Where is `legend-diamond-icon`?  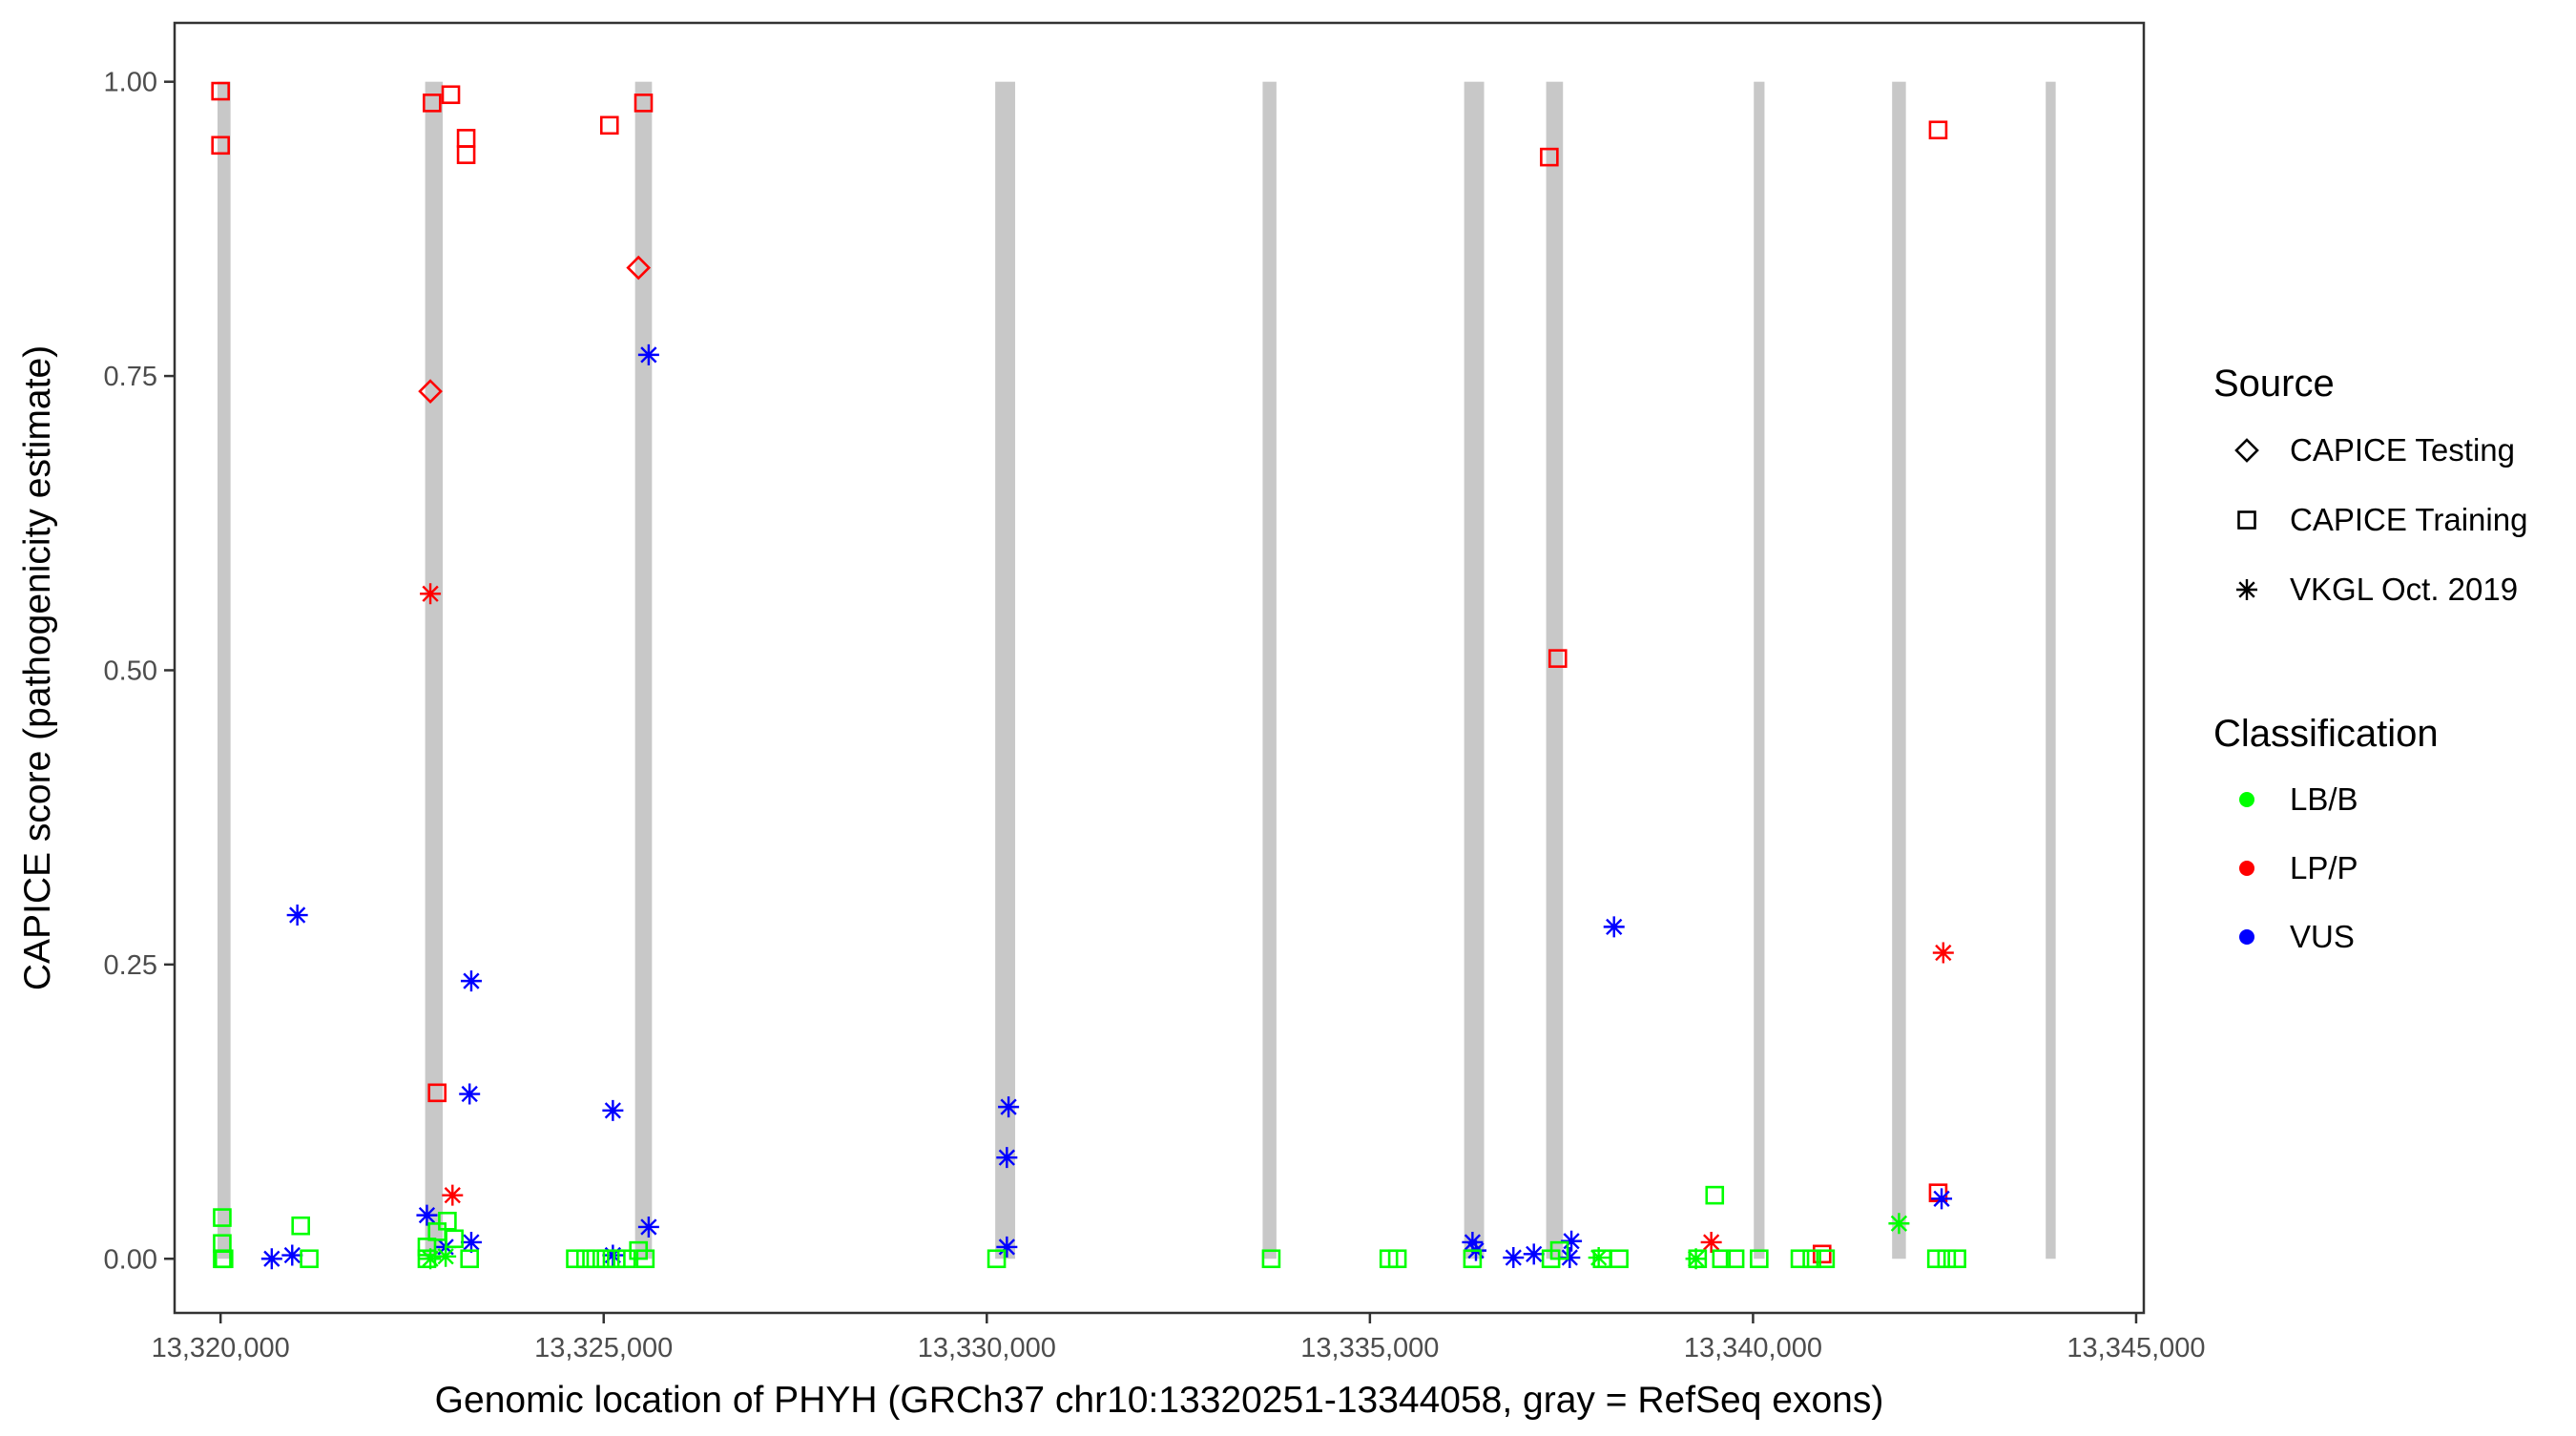 legend-diamond-icon is located at coordinates (2246, 450).